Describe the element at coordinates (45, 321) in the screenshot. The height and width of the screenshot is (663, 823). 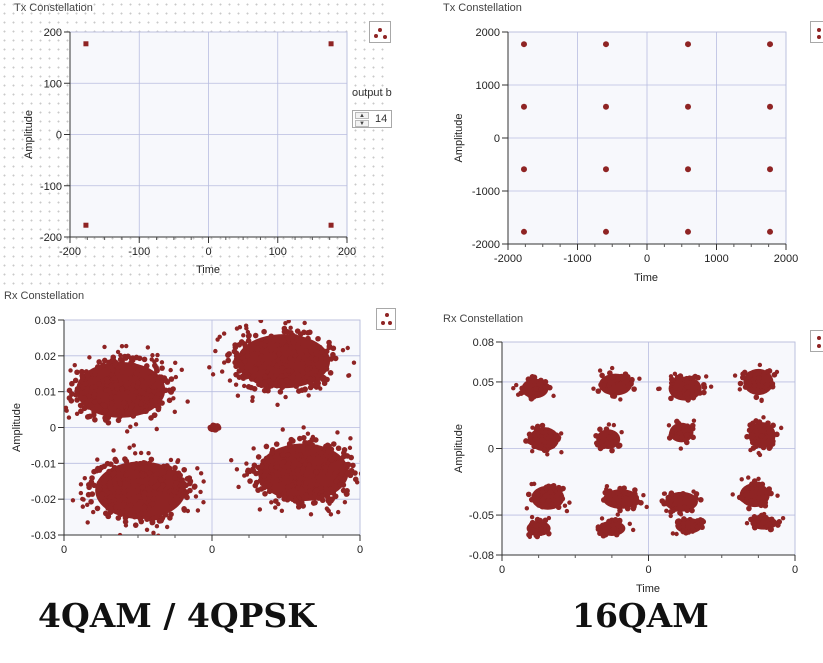
I see `y-tick-label: 0.03` at that location.